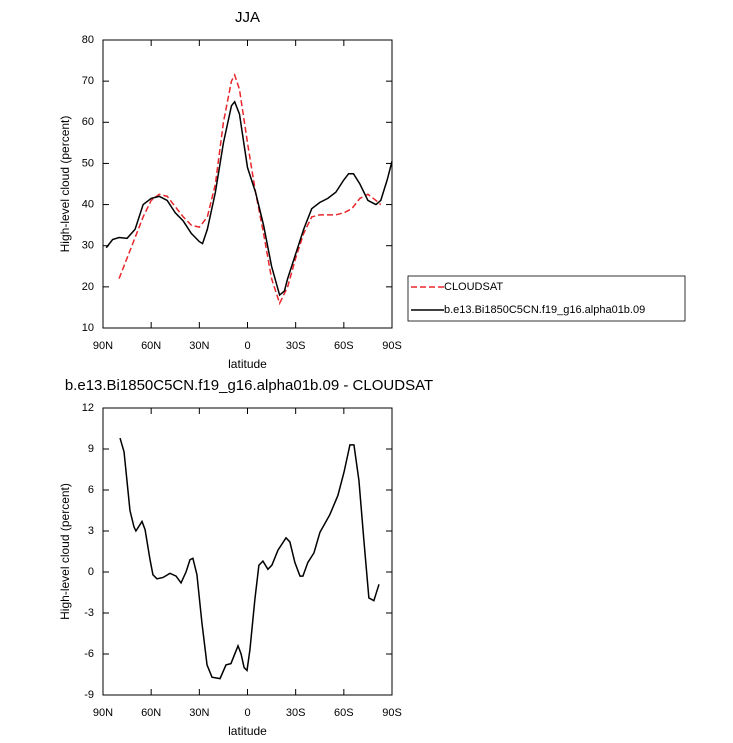 This screenshot has width=733, height=743. What do you see at coordinates (473, 287) in the screenshot?
I see `legend-label: CLOUDSAT` at bounding box center [473, 287].